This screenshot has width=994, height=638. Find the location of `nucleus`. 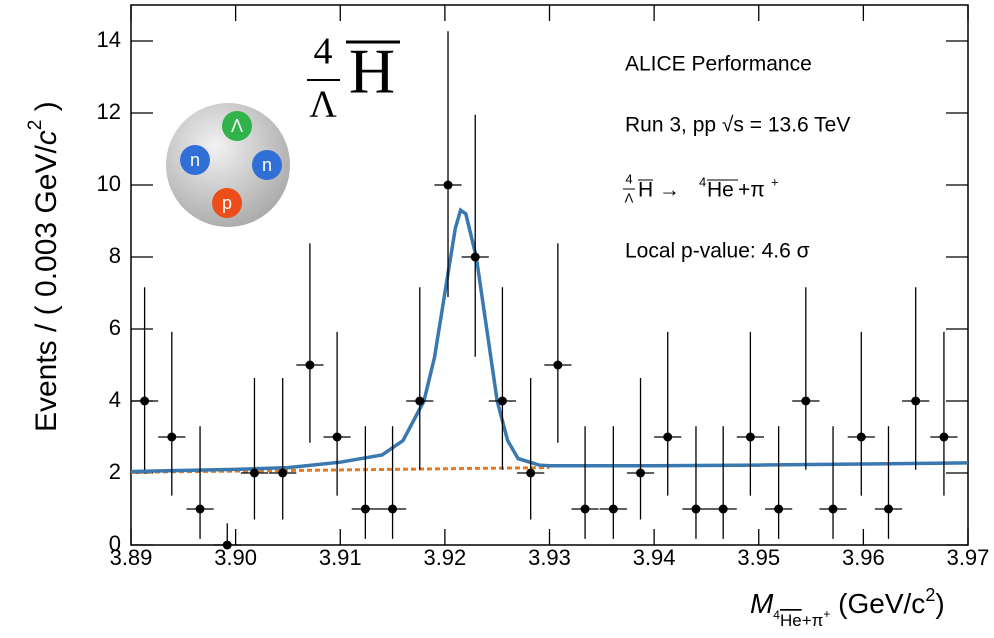

nucleus is located at coordinates (228, 165).